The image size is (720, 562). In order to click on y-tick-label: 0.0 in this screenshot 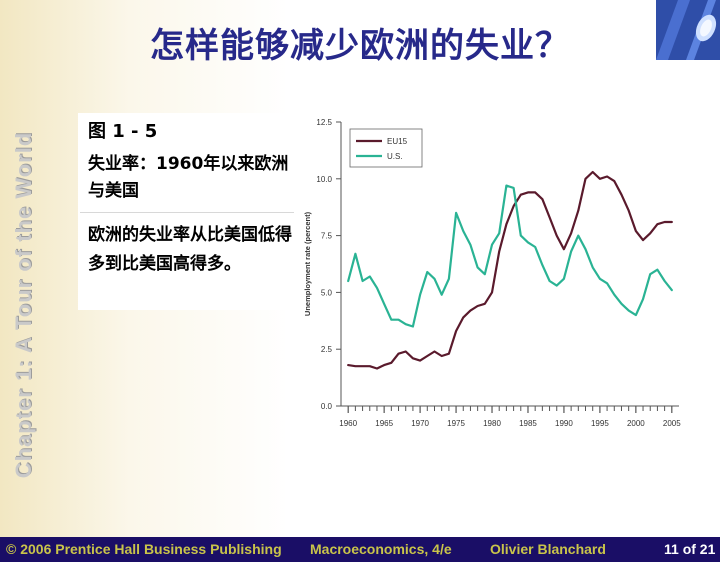, I will do `click(327, 406)`.